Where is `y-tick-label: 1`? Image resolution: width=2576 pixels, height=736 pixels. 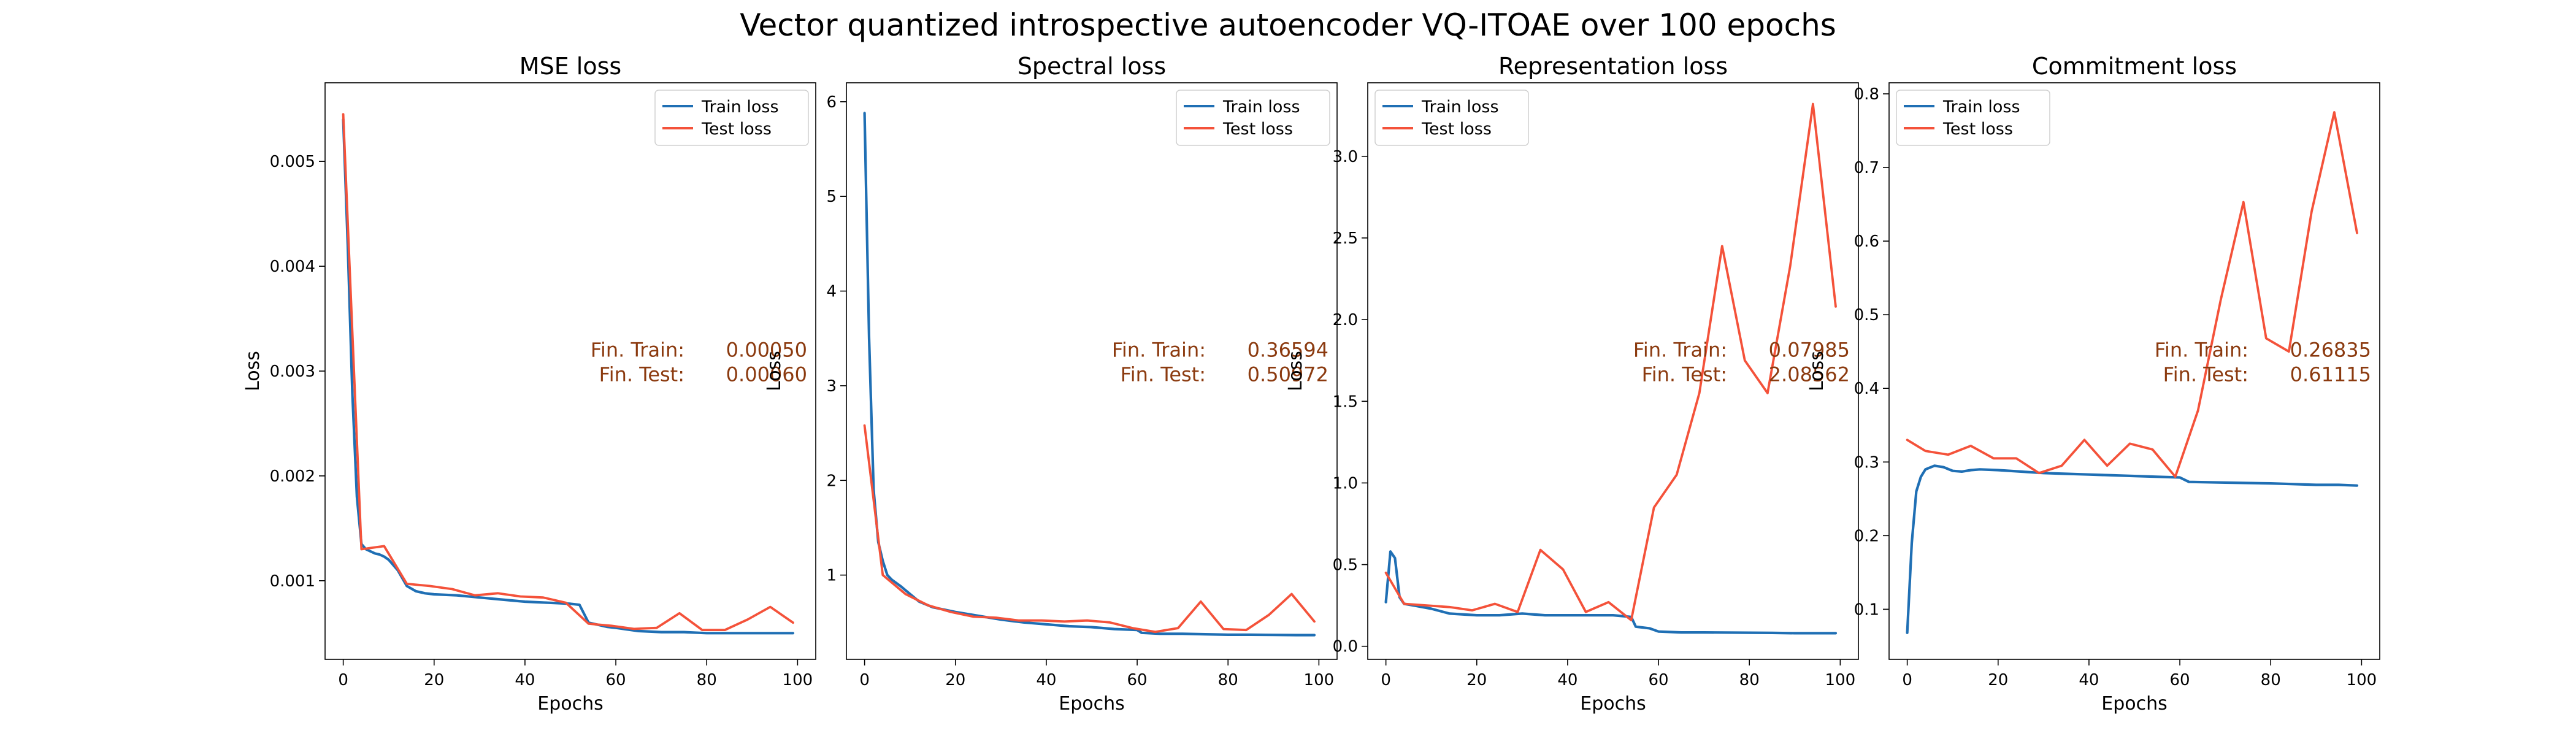
y-tick-label: 1 is located at coordinates (831, 576).